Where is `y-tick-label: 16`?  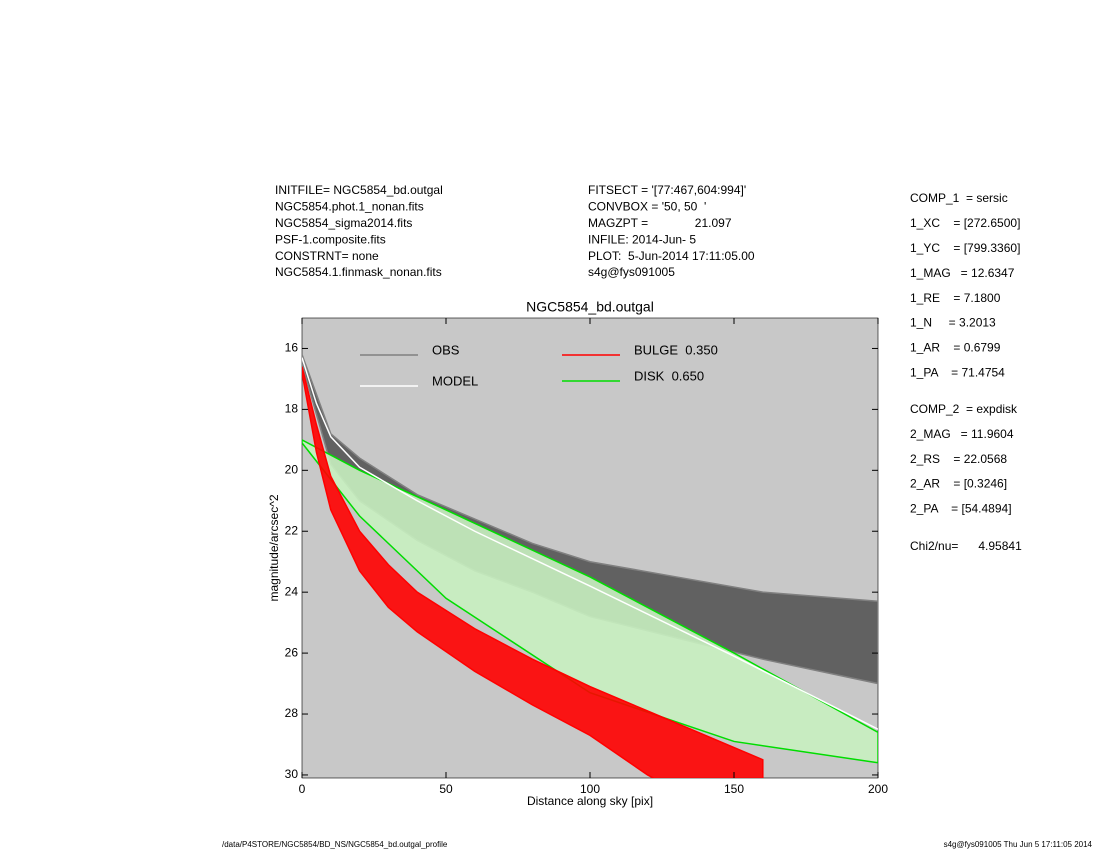 y-tick-label: 16 is located at coordinates (292, 348).